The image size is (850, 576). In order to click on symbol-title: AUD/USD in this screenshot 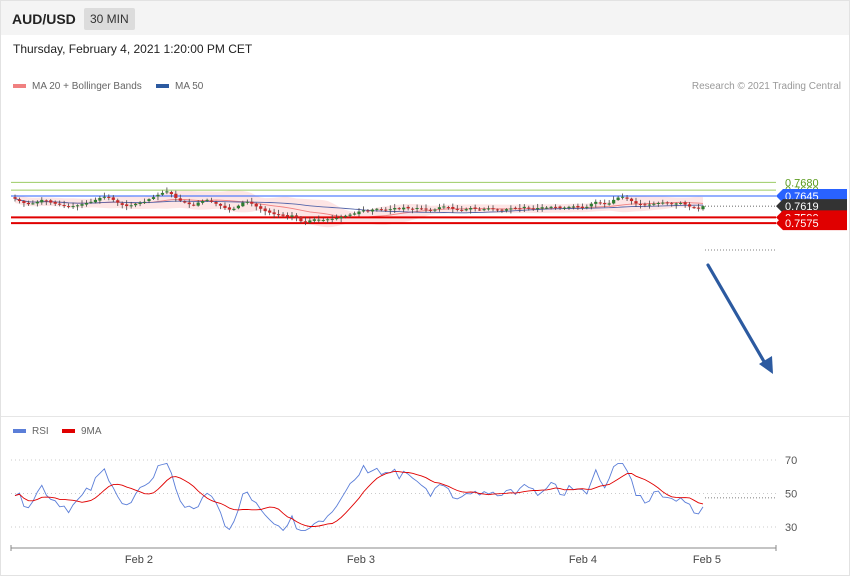, I will do `click(44, 19)`.